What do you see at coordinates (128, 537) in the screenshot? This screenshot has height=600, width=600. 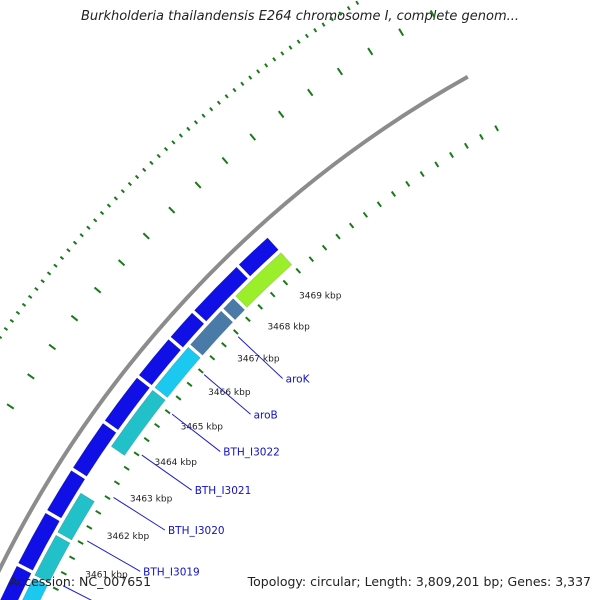 I see `scale-label: 3462 kbp` at bounding box center [128, 537].